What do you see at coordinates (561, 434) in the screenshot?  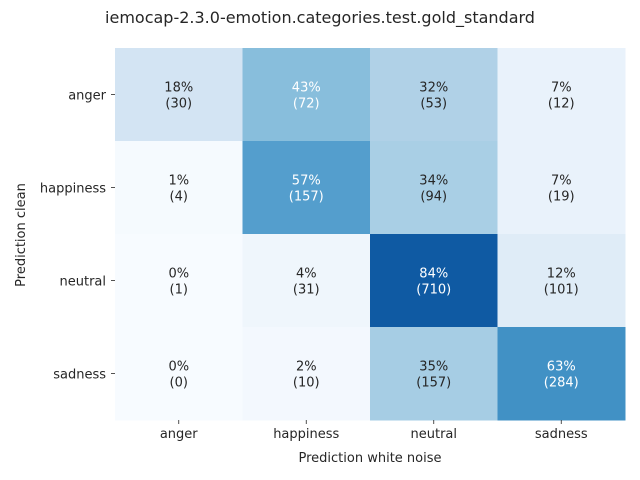 I see `x-tick-label-sadness: sadness` at bounding box center [561, 434].